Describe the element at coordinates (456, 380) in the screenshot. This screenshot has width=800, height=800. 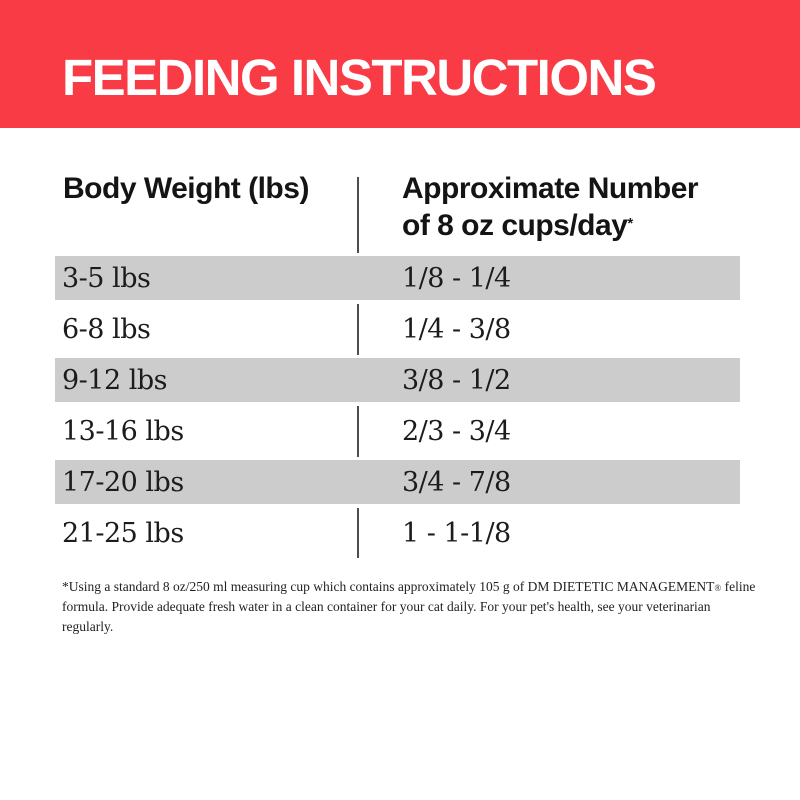
I see `cups-per-day-value: 3/8 - 1/2` at that location.